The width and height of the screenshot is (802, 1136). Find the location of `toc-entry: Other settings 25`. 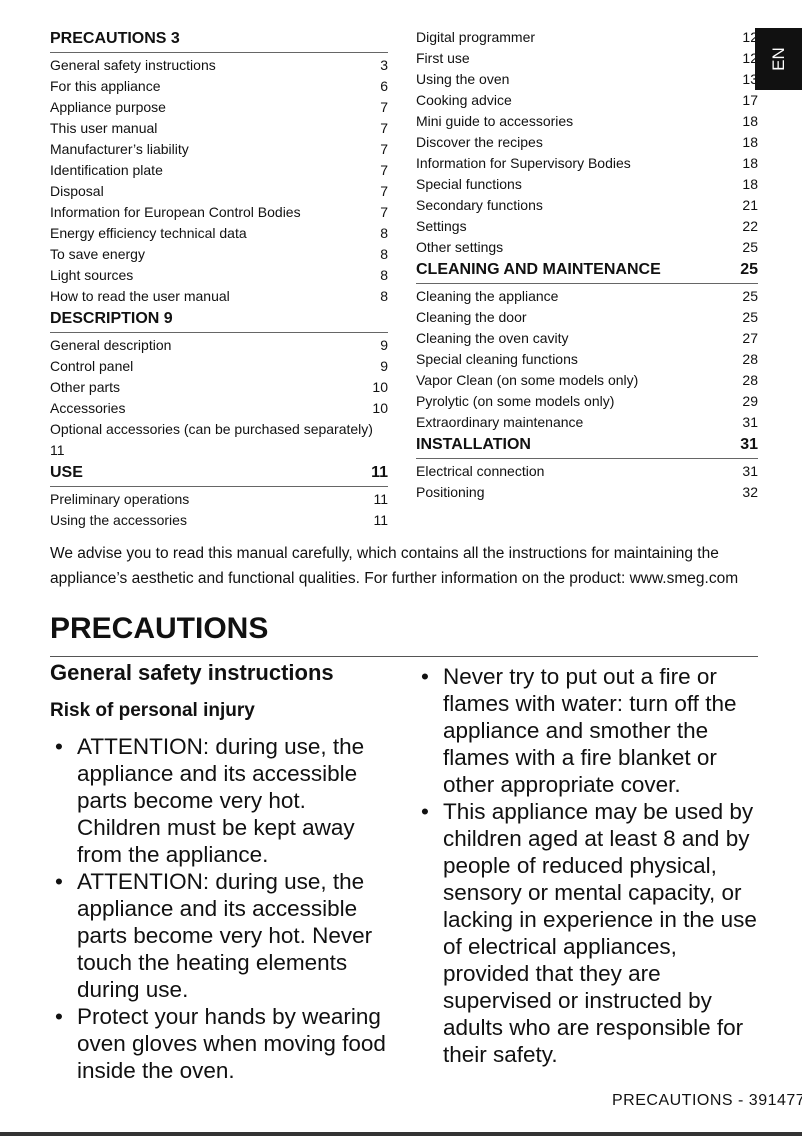

toc-entry: Other settings 25 is located at coordinates (587, 247).